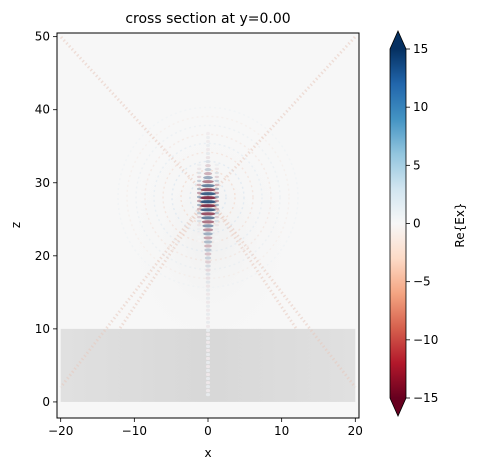  Describe the element at coordinates (420, 107) in the screenshot. I see `colorbar-tick-label: 10` at that location.